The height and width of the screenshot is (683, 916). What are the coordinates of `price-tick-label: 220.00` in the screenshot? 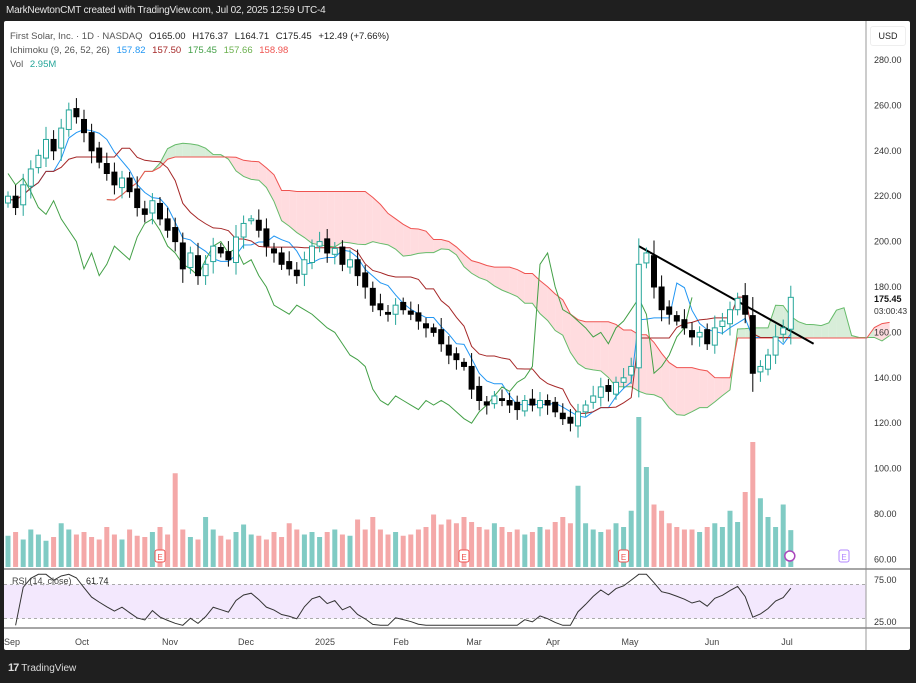 It's located at (888, 196).